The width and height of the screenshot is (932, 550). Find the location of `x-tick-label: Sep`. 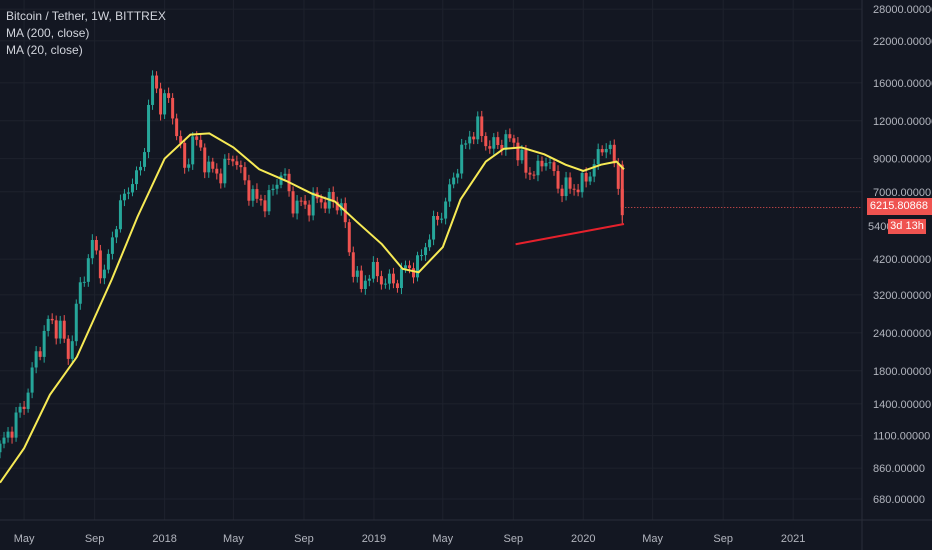

x-tick-label: Sep is located at coordinates (723, 539).